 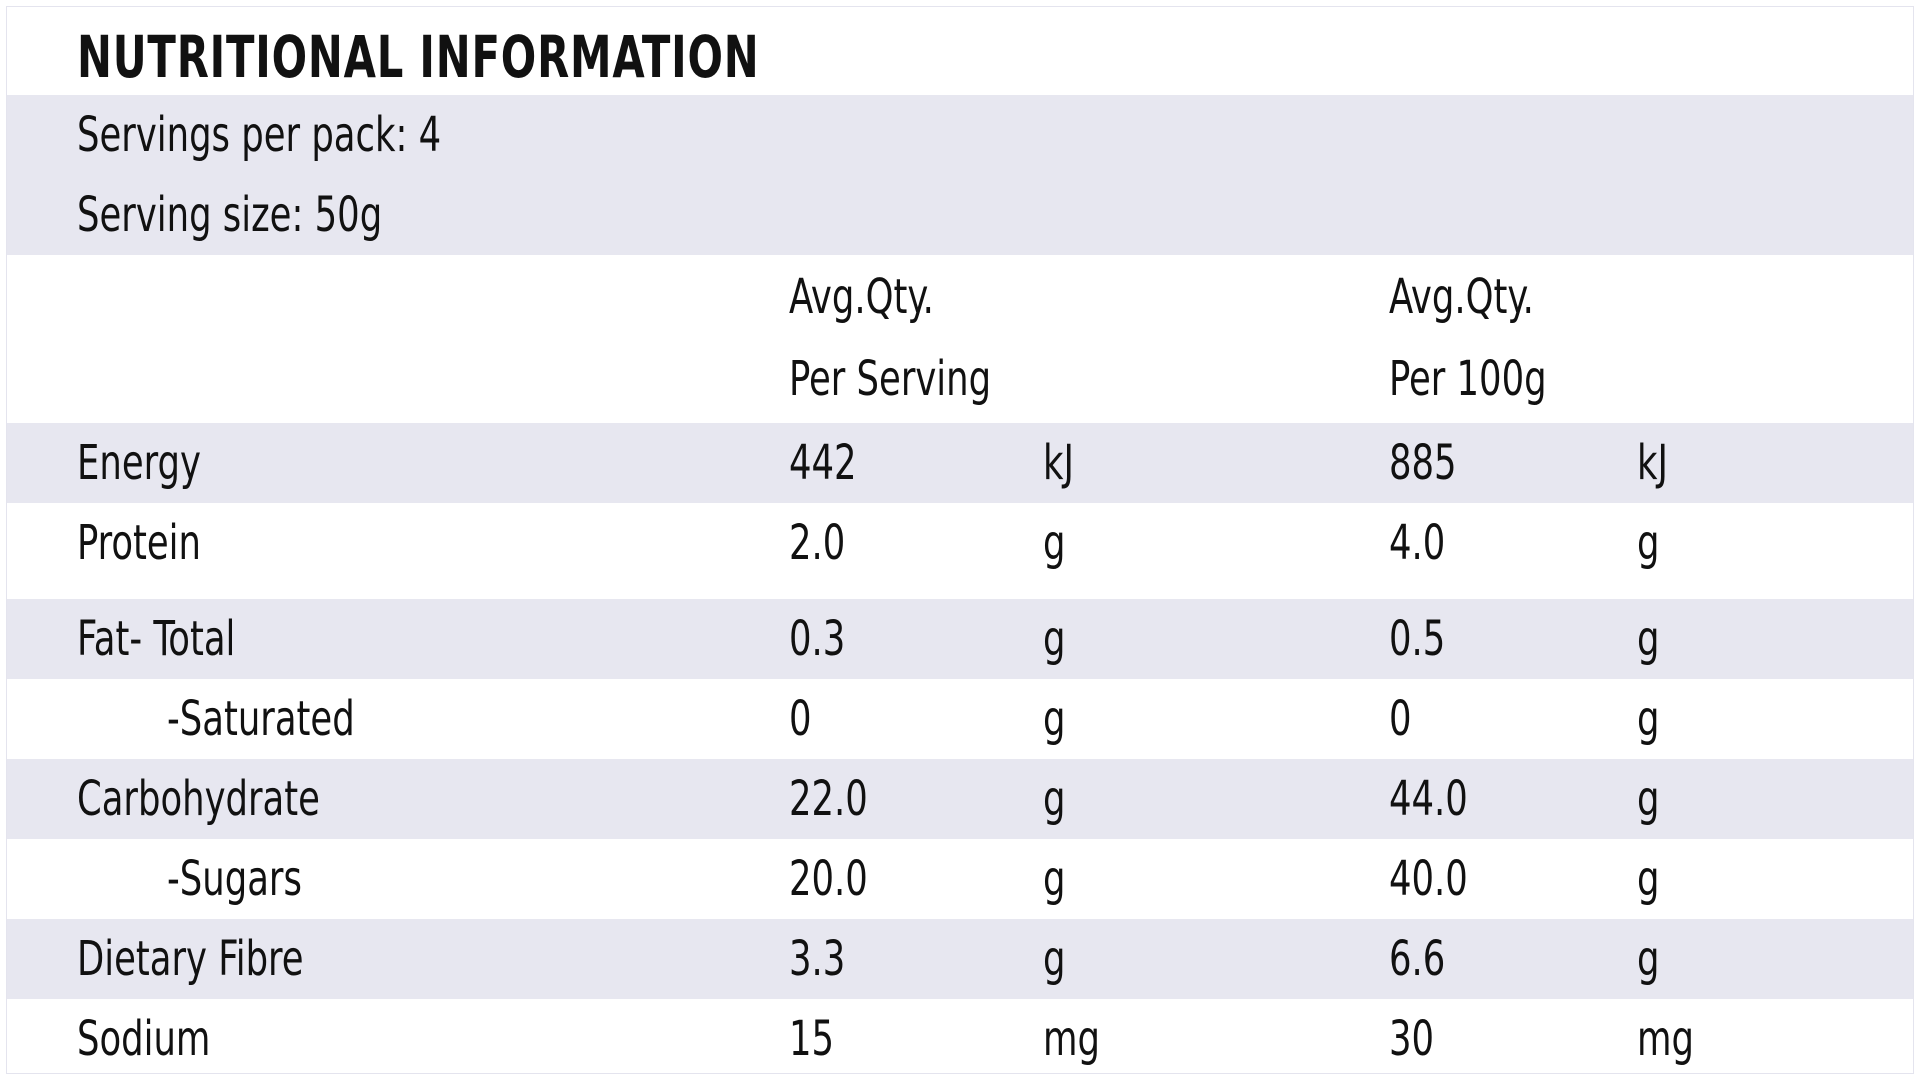 I want to click on per-100g-value: 44.0, so click(x=1428, y=799).